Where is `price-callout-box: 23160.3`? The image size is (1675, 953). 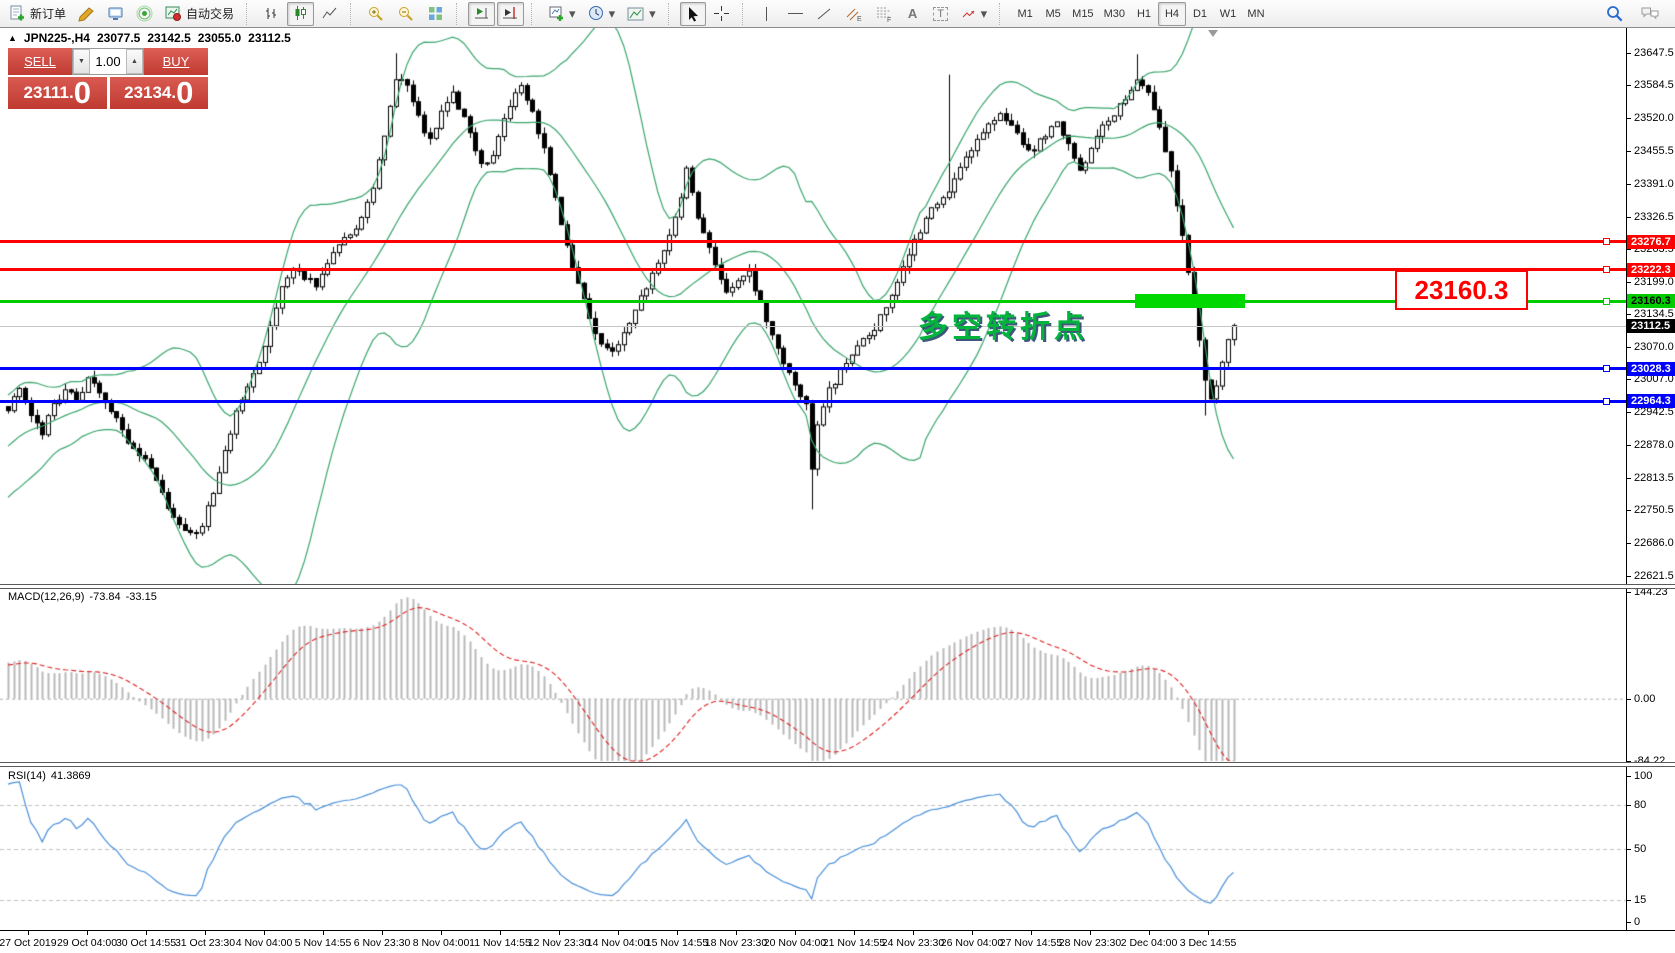
price-callout-box: 23160.3 is located at coordinates (1461, 290).